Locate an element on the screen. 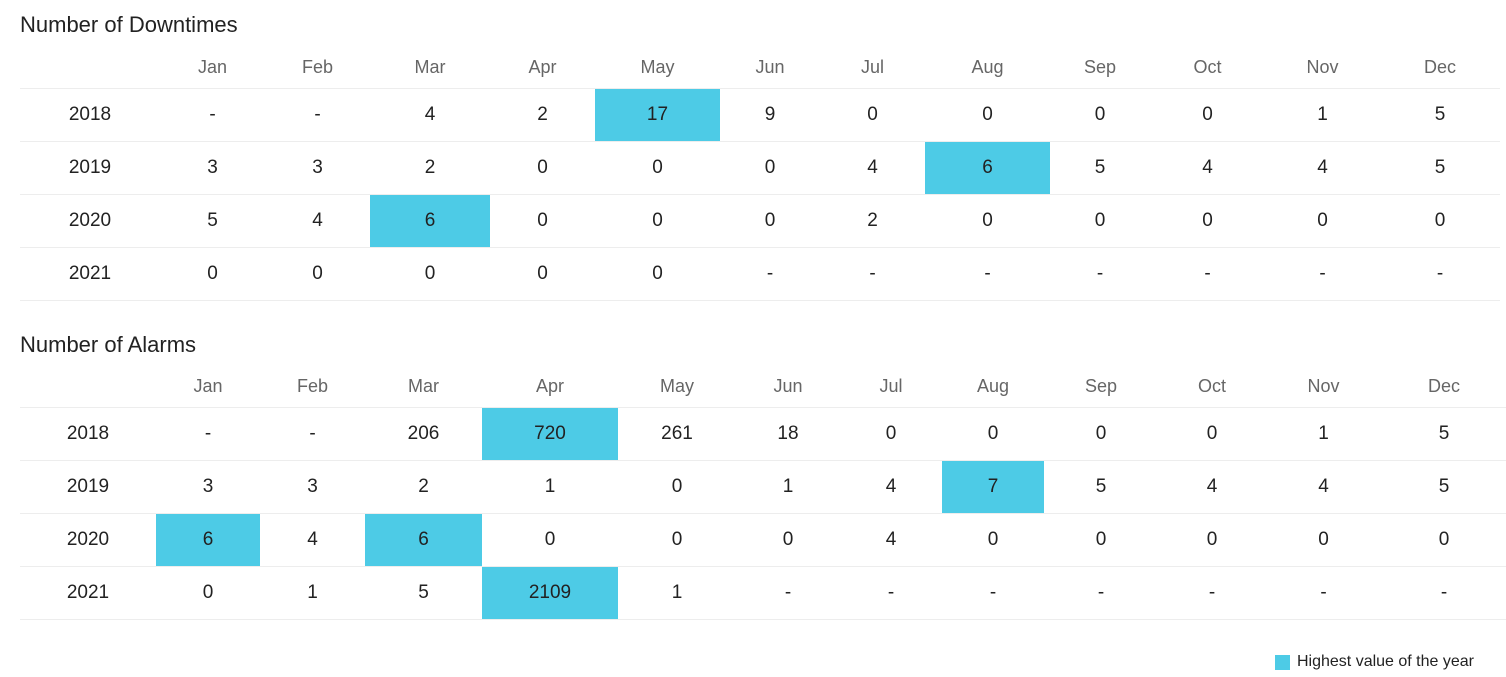 This screenshot has width=1506, height=677. table-row: 2020 5 4 6 0 0 0 2 0 0 0 0 0 is located at coordinates (760, 221).